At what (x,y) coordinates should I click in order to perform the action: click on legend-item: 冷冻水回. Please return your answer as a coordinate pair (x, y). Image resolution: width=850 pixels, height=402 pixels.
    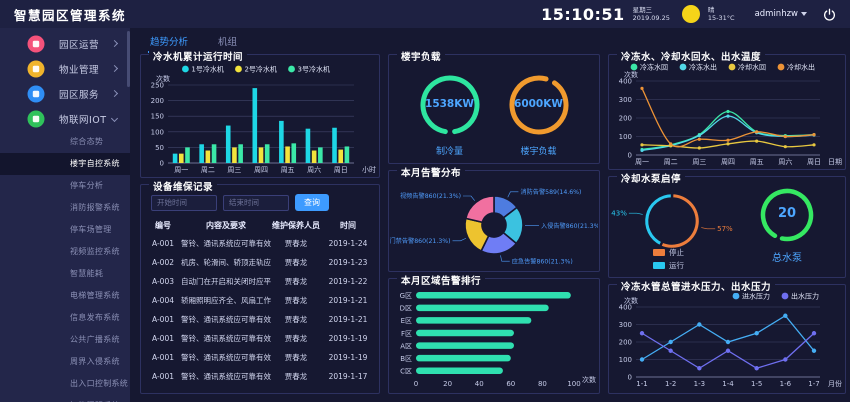
    Looking at the image, I should click on (649, 67).